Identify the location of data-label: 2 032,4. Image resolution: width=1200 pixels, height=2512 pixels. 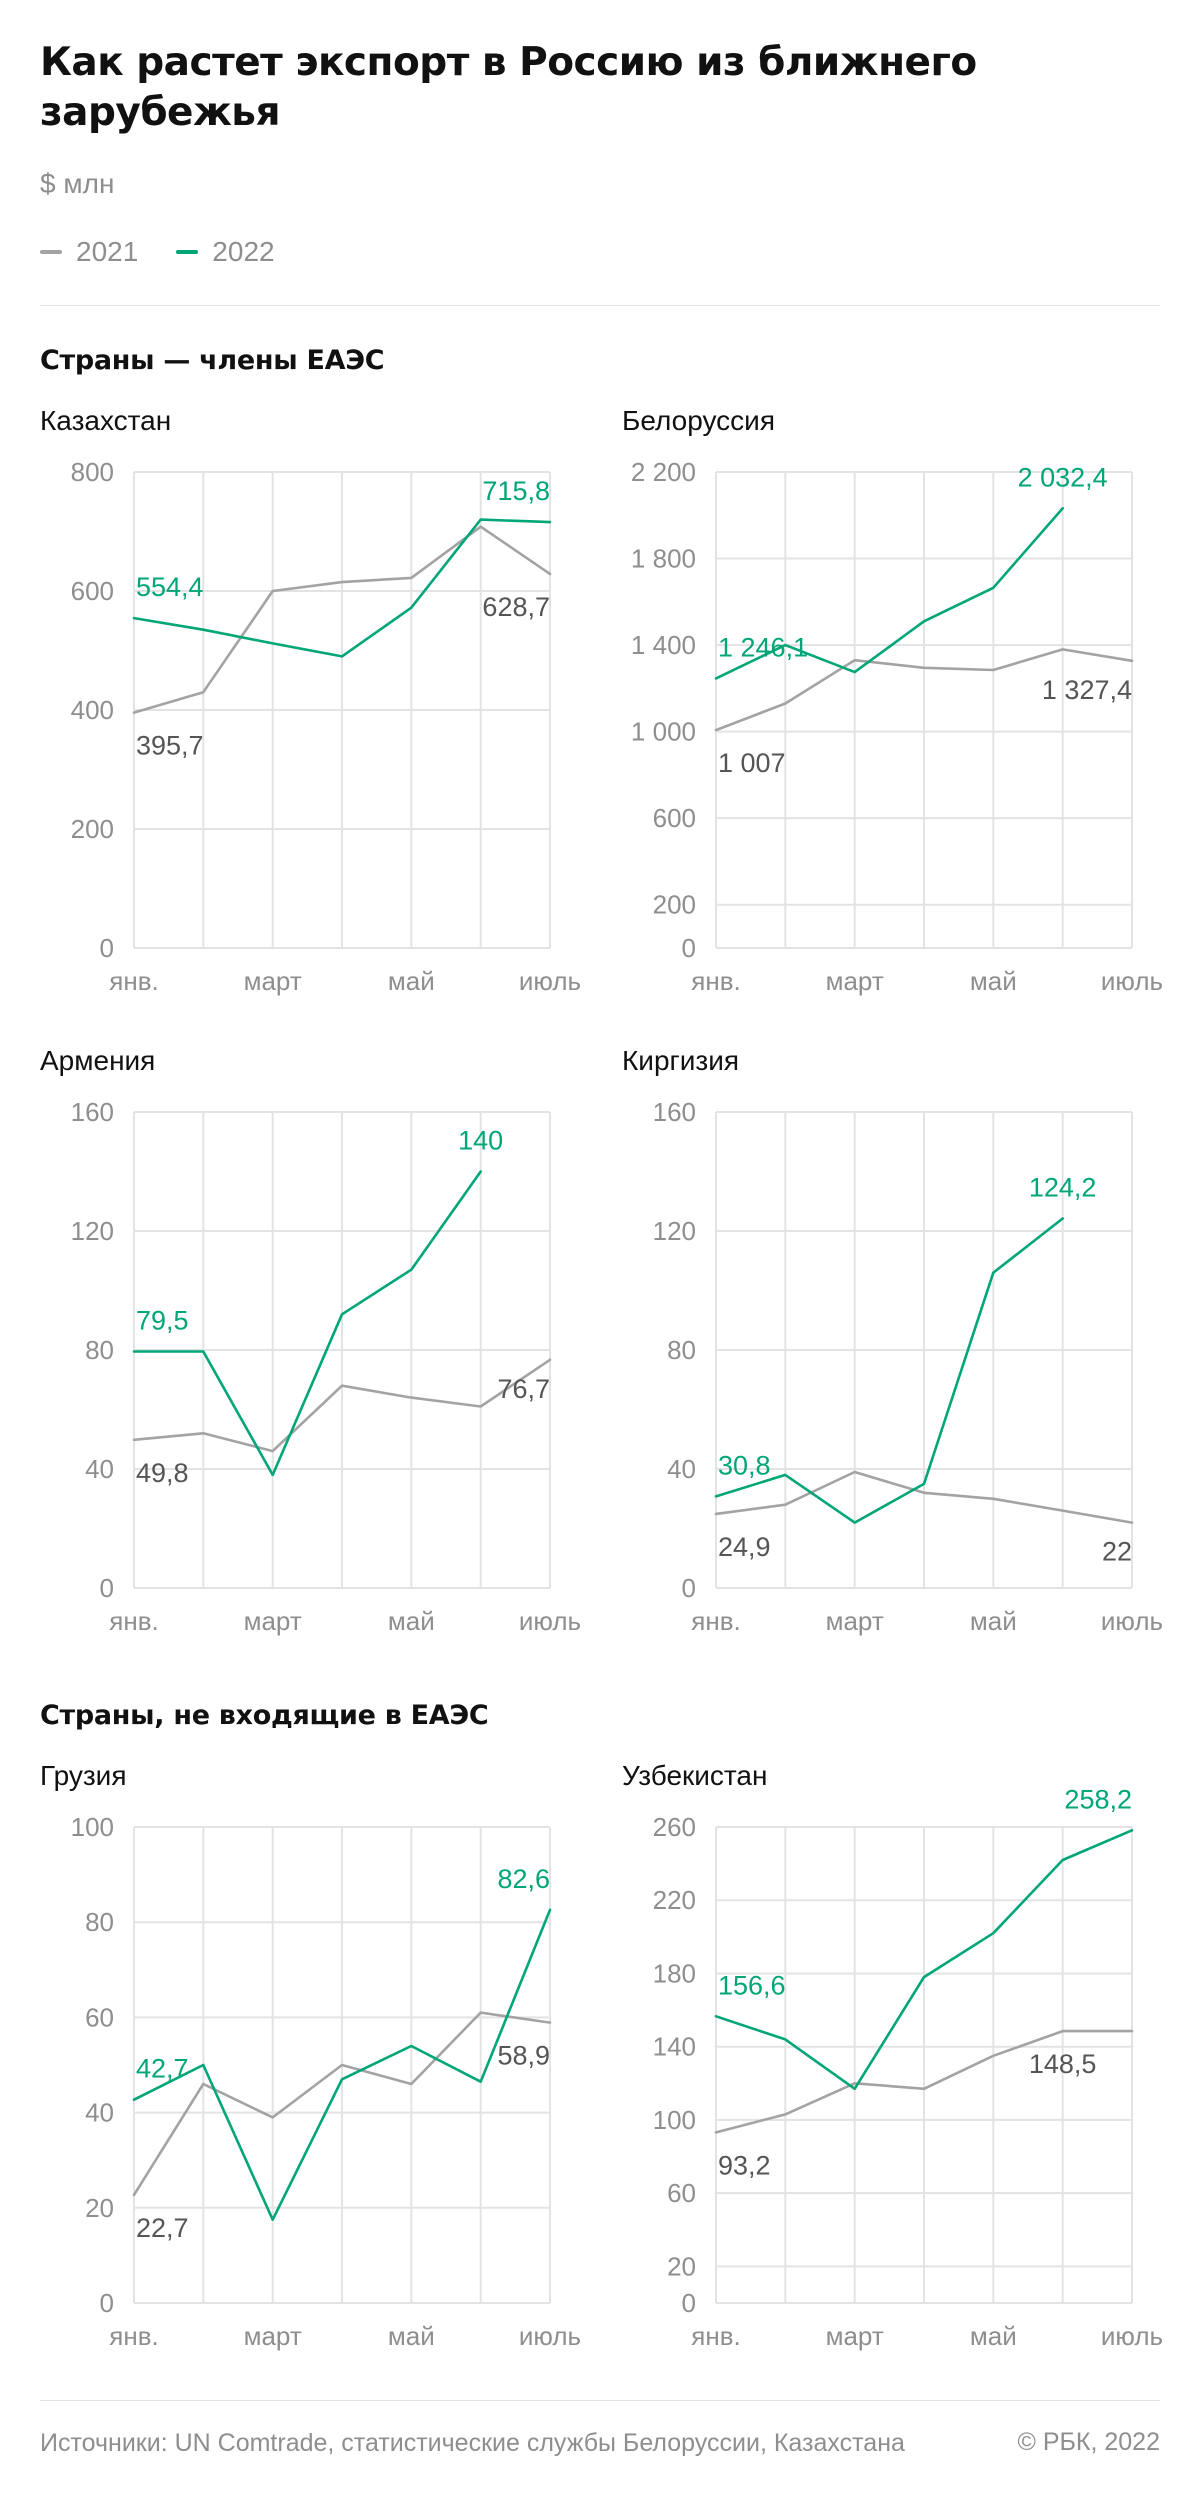
(1063, 477).